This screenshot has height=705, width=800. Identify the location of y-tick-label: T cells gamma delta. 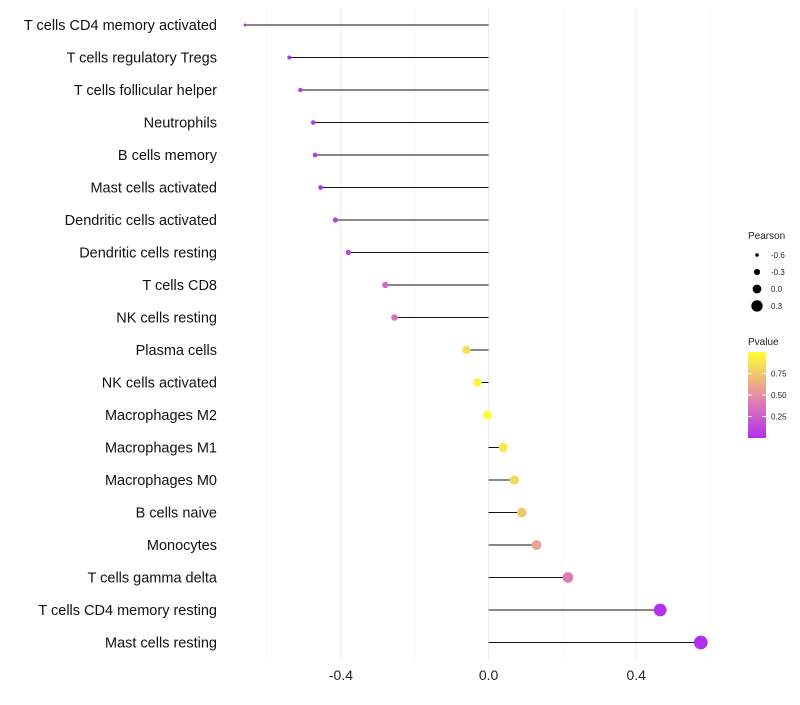
(153, 579).